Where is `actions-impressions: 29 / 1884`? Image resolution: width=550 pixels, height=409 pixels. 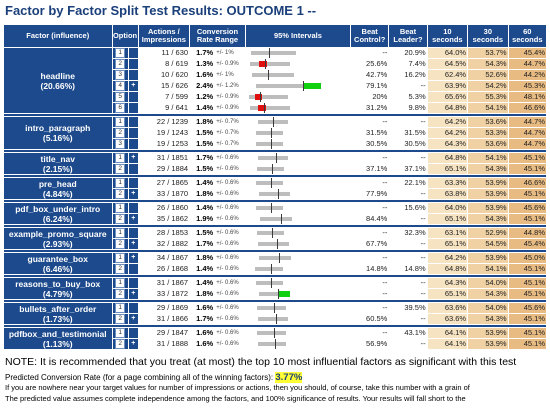
actions-impressions: 29 / 1884 is located at coordinates (164, 169).